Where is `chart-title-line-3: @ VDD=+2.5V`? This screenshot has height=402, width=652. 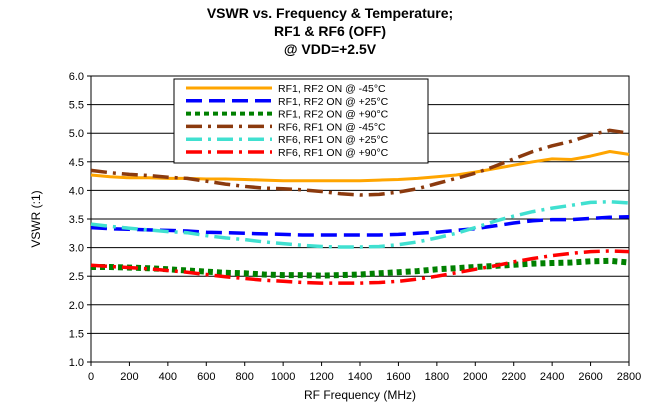 chart-title-line-3: @ VDD=+2.5V is located at coordinates (330, 49).